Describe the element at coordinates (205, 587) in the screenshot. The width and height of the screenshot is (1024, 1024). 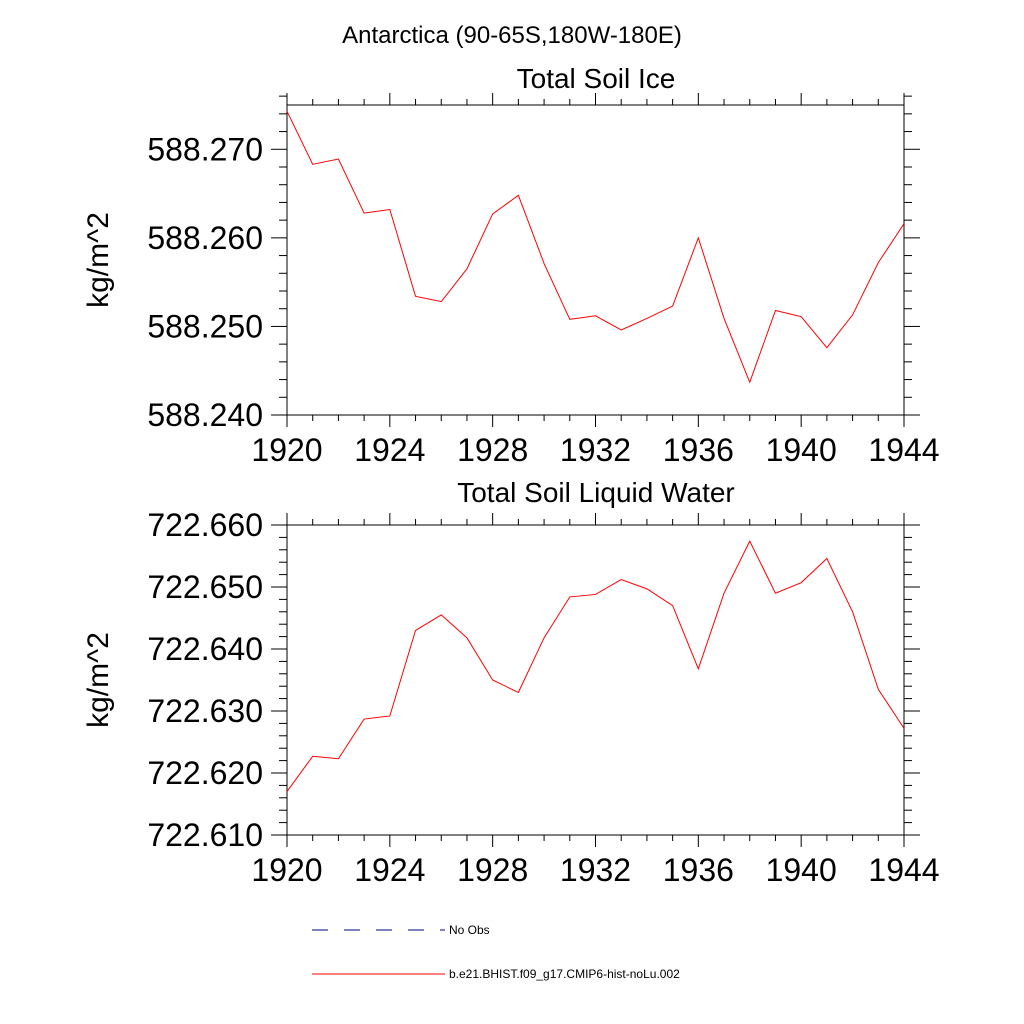
I see `y-tick-label: 722.650` at that location.